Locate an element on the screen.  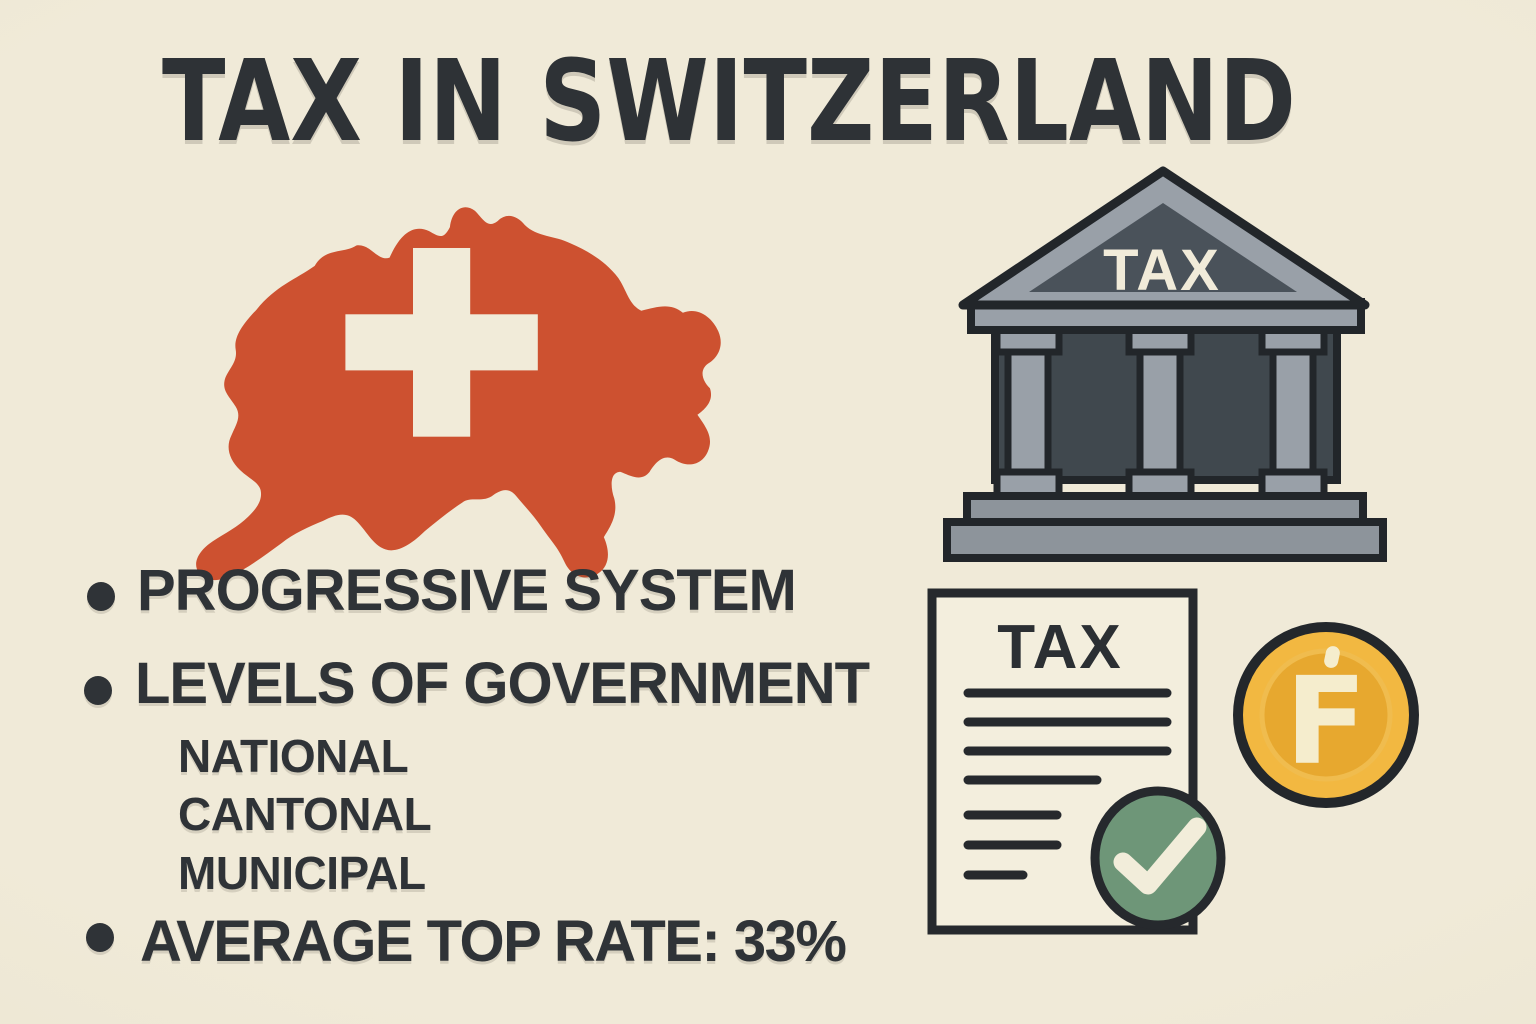
bullet-average-top-rate: AVERAGE TOP RATE: 33% is located at coordinates (493, 941).